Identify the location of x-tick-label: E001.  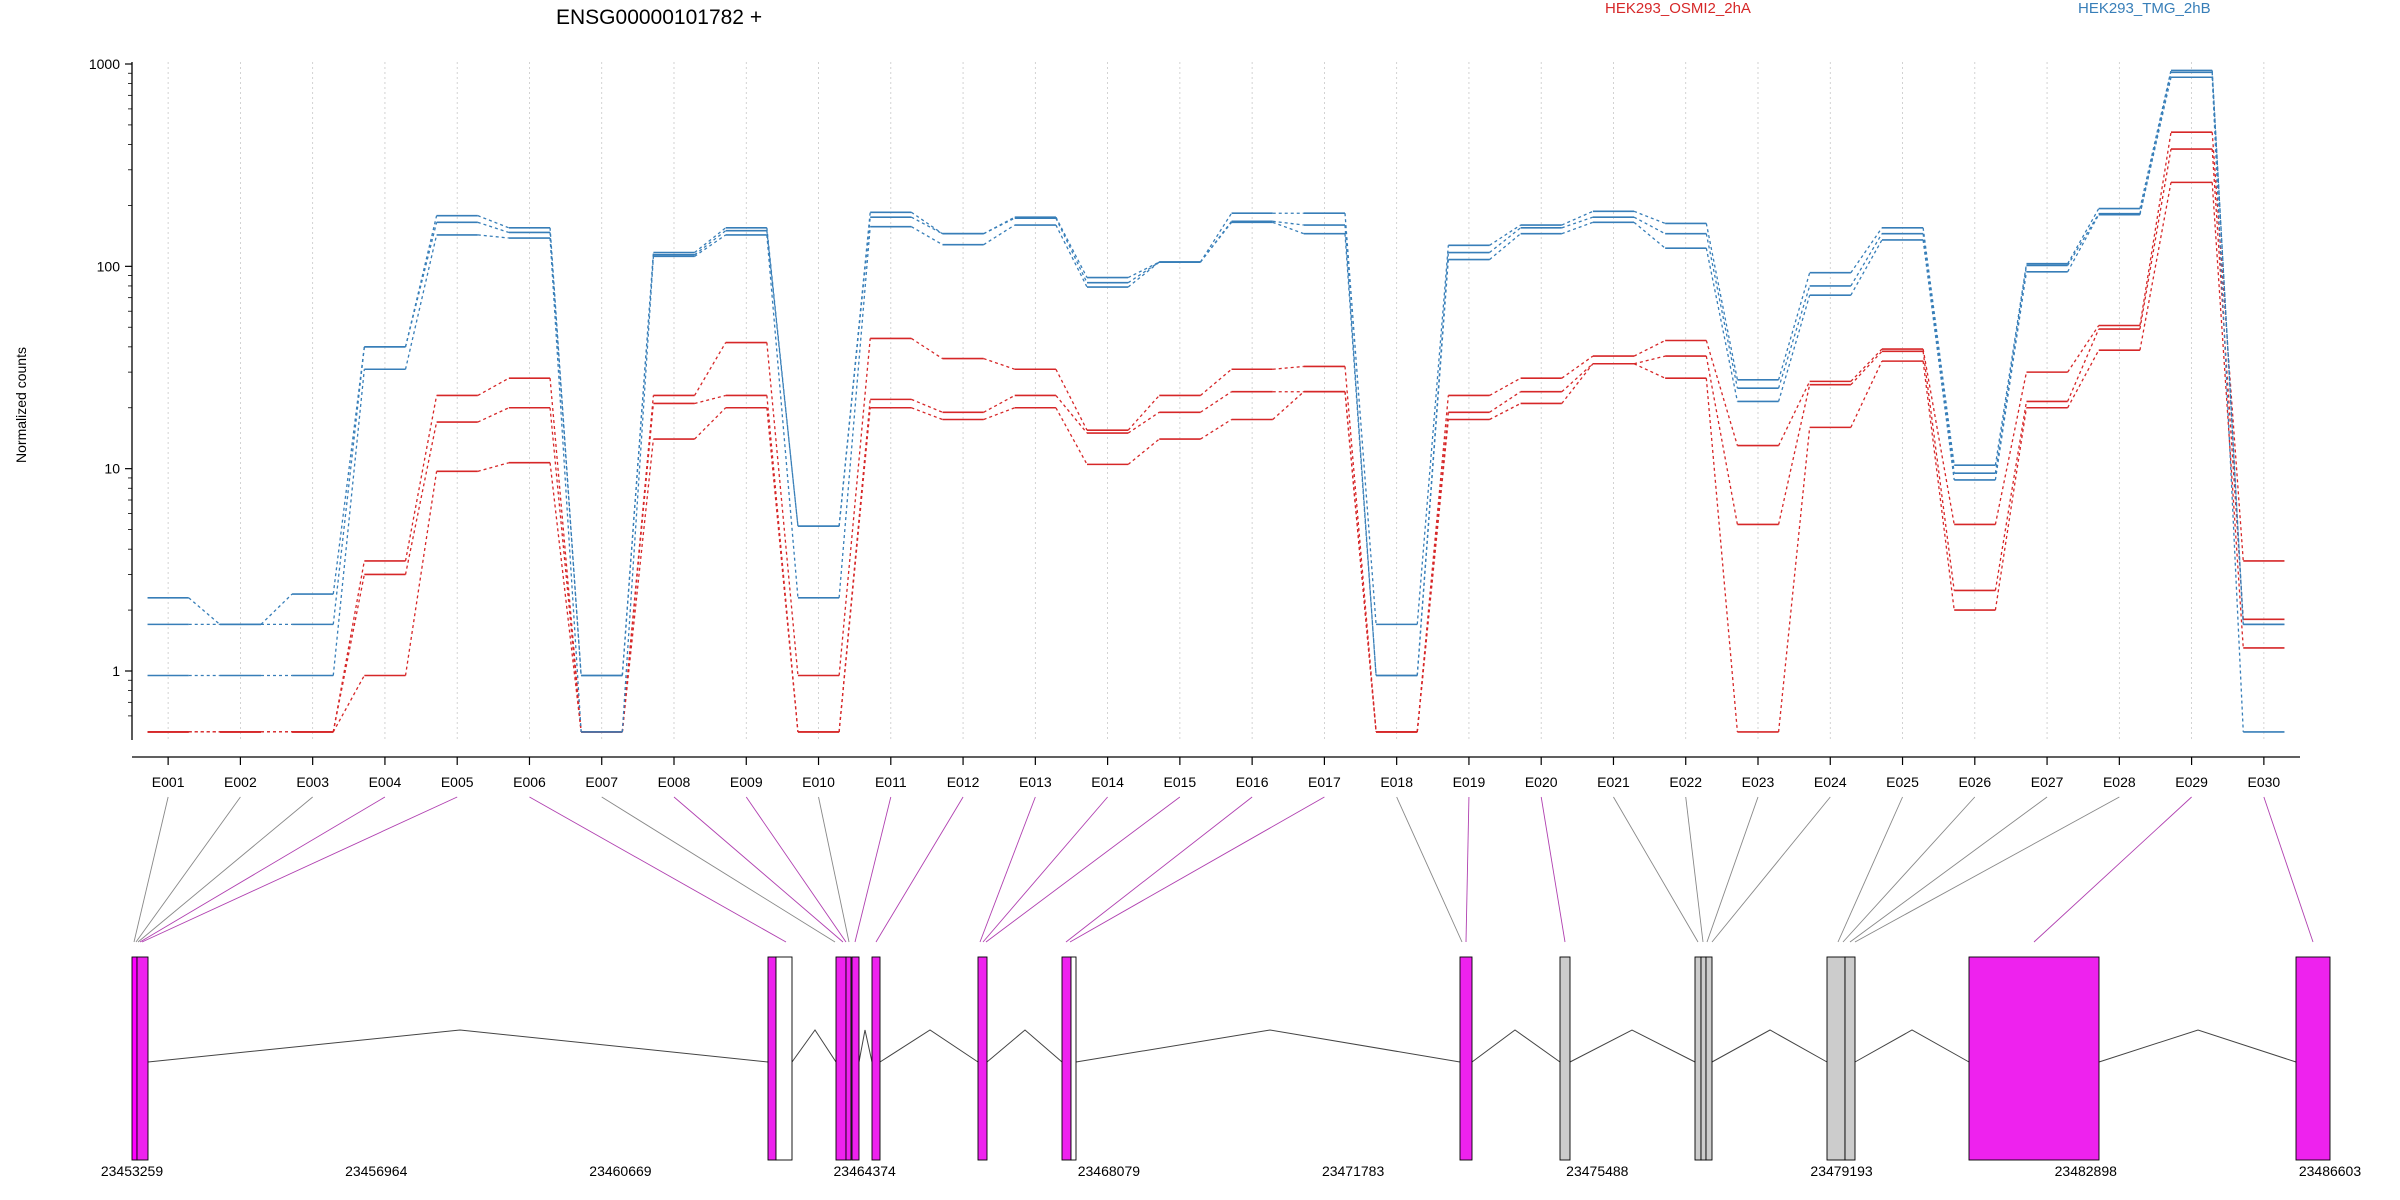
(168, 782).